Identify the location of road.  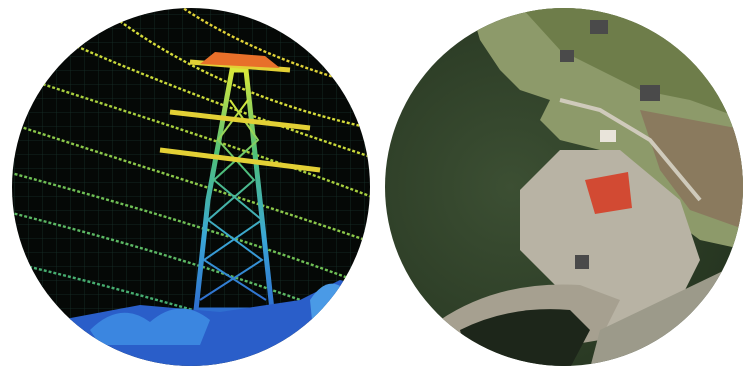
(630, 150).